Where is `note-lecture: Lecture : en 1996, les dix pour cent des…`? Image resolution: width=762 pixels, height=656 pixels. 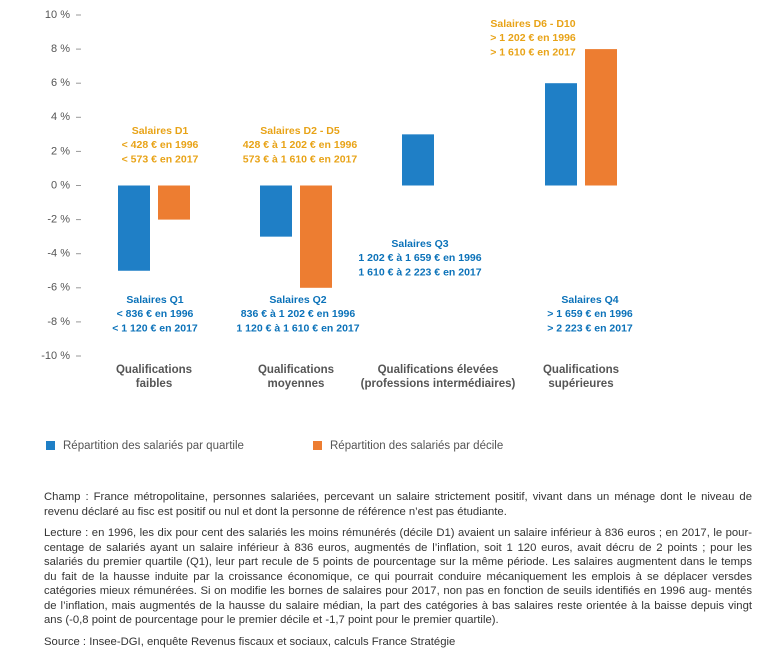 note-lecture: Lecture : en 1996, les dix pour cent des… is located at coordinates (398, 576).